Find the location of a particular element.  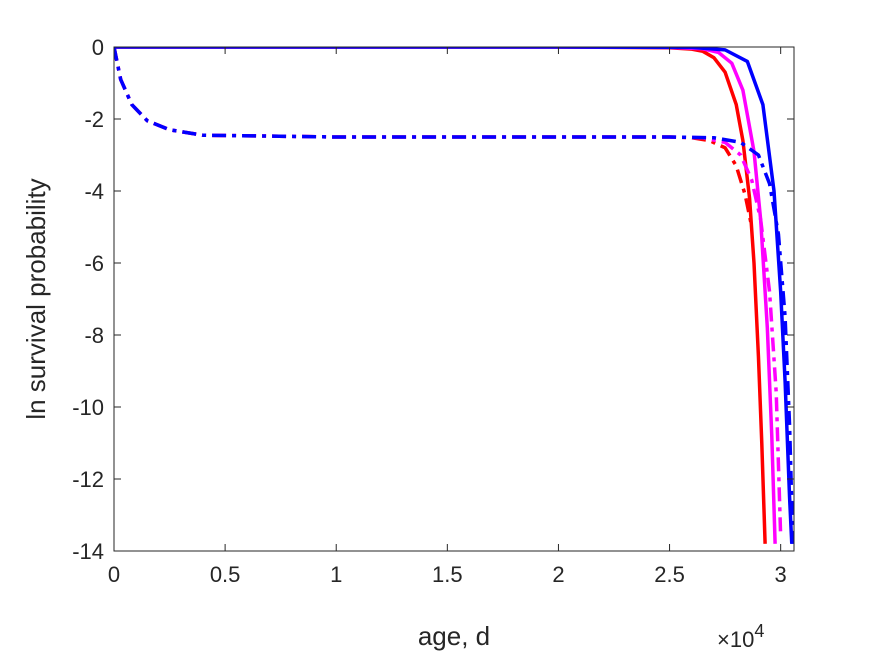

y-tick-label: 0 is located at coordinates (98, 47).